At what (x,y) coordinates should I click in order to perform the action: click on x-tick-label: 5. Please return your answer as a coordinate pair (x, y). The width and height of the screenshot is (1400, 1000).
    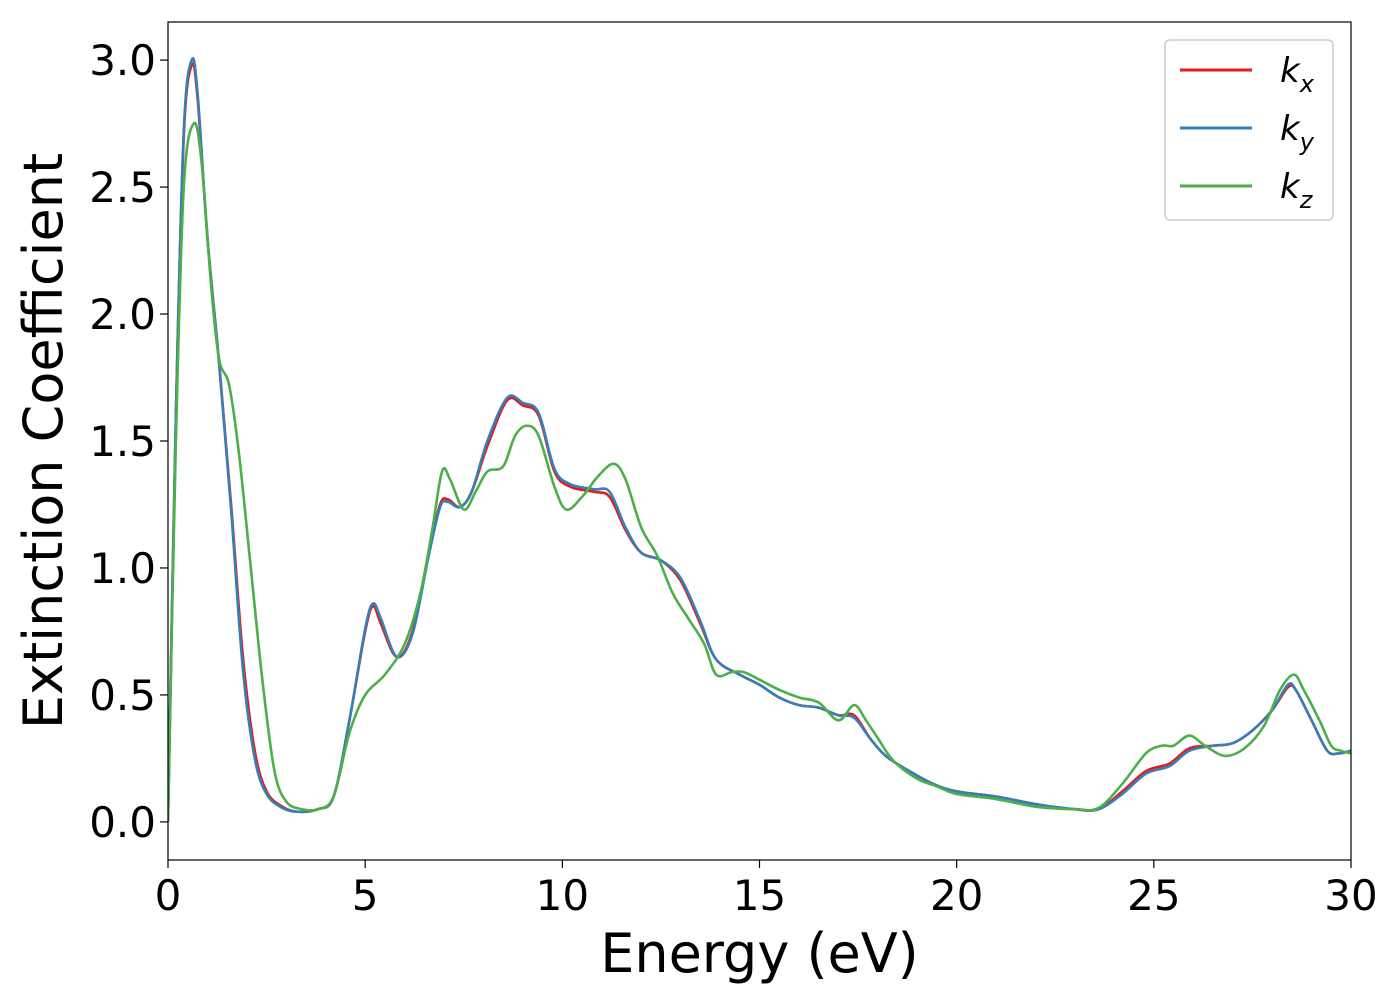
    Looking at the image, I should click on (365, 895).